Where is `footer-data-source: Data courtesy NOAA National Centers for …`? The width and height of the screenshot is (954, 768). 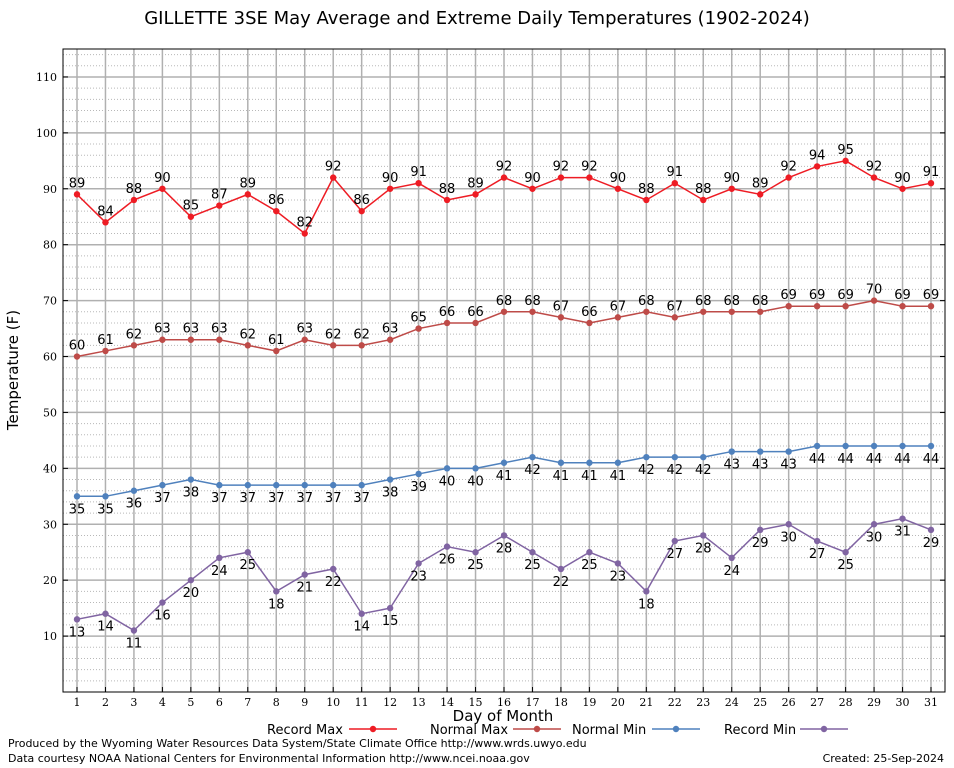 footer-data-source: Data courtesy NOAA National Centers for … is located at coordinates (269, 758).